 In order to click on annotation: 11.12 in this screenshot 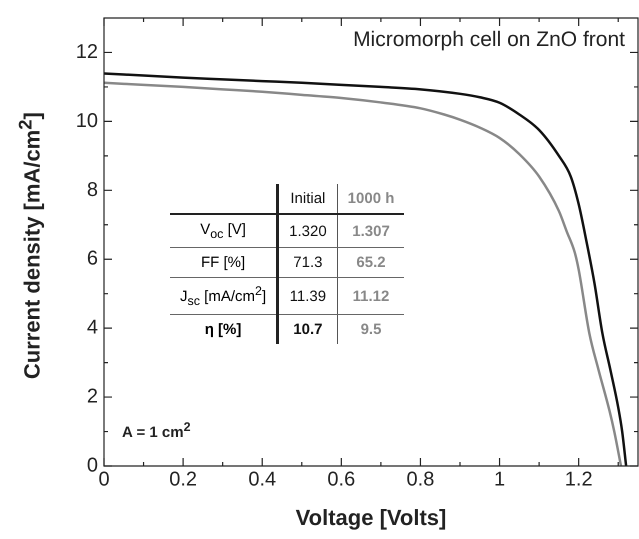, I will do `click(370, 296)`.